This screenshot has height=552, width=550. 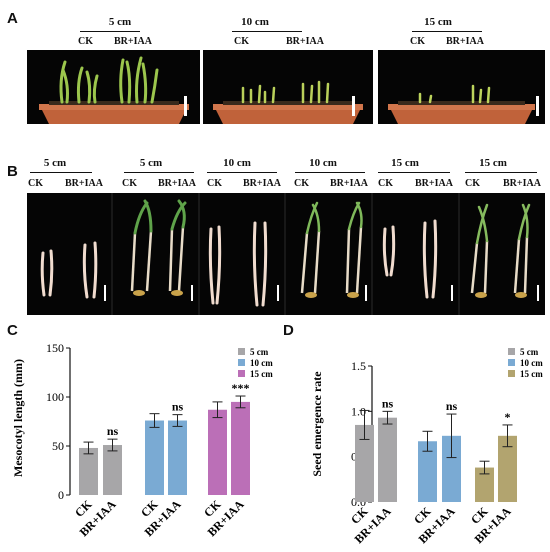 What do you see at coordinates (55, 348) in the screenshot?
I see `c-ytick-label: 150` at bounding box center [55, 348].